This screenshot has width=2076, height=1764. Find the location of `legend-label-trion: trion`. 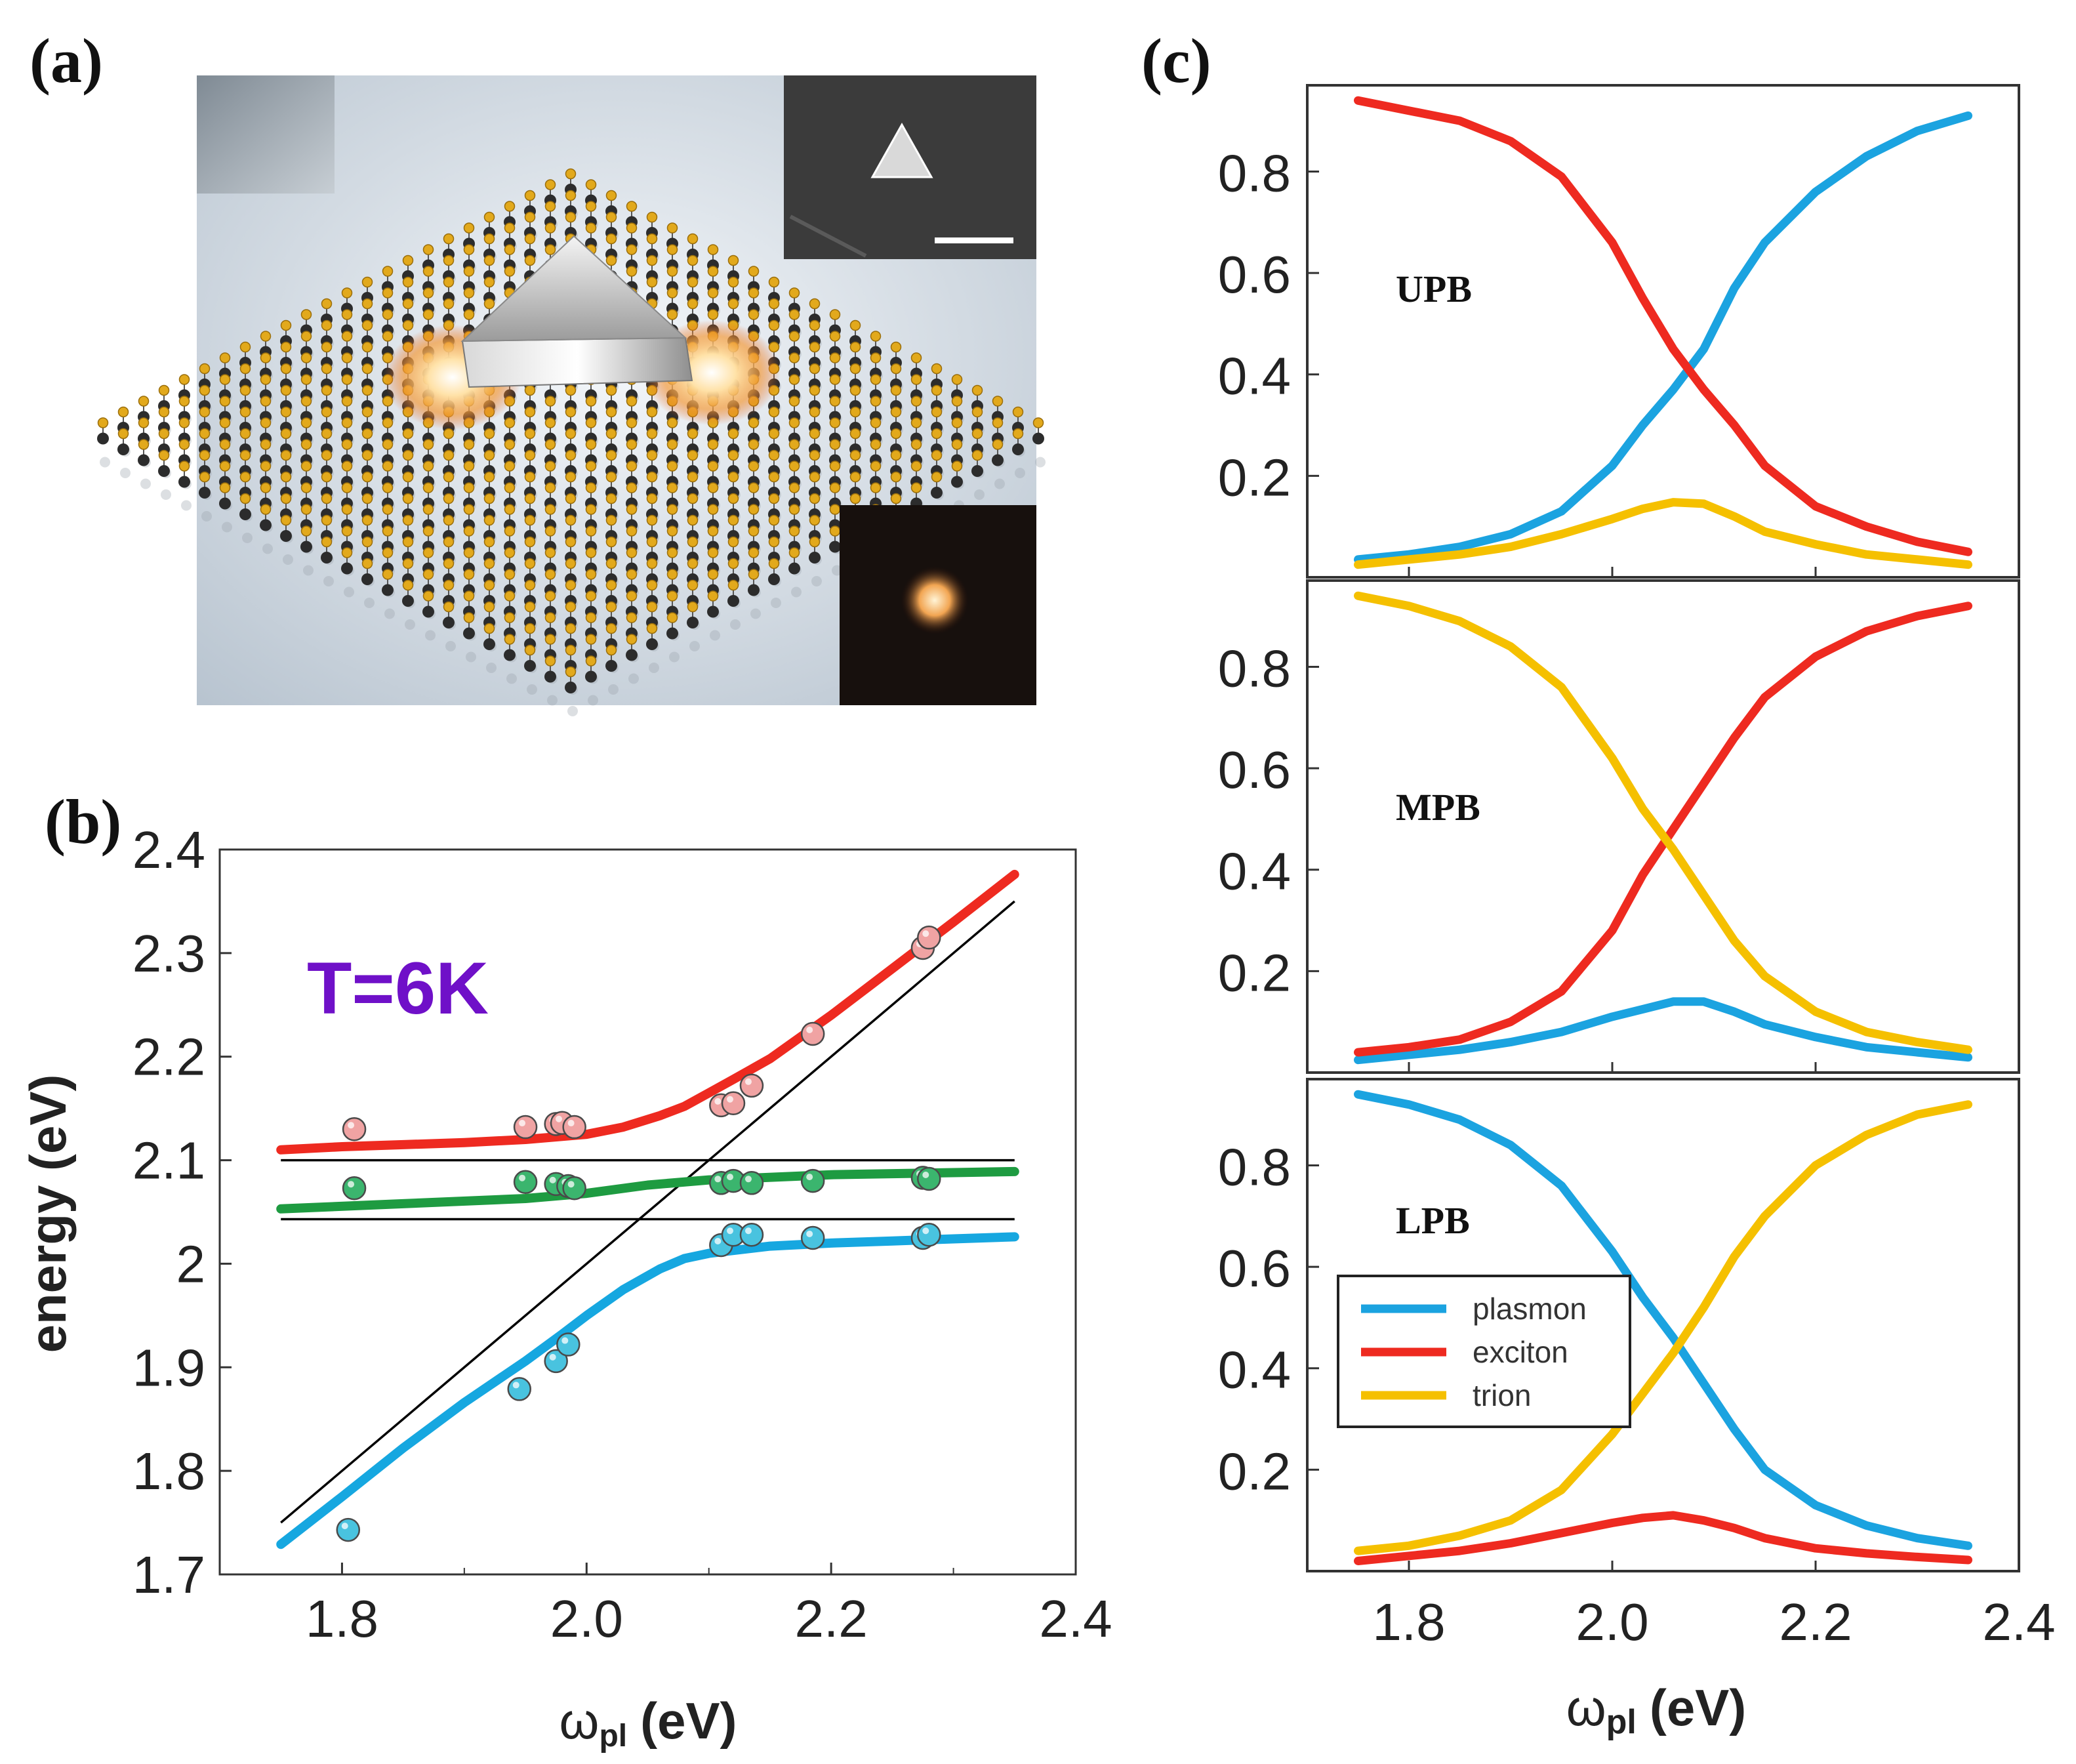

legend-label-trion: trion is located at coordinates (1502, 1395).